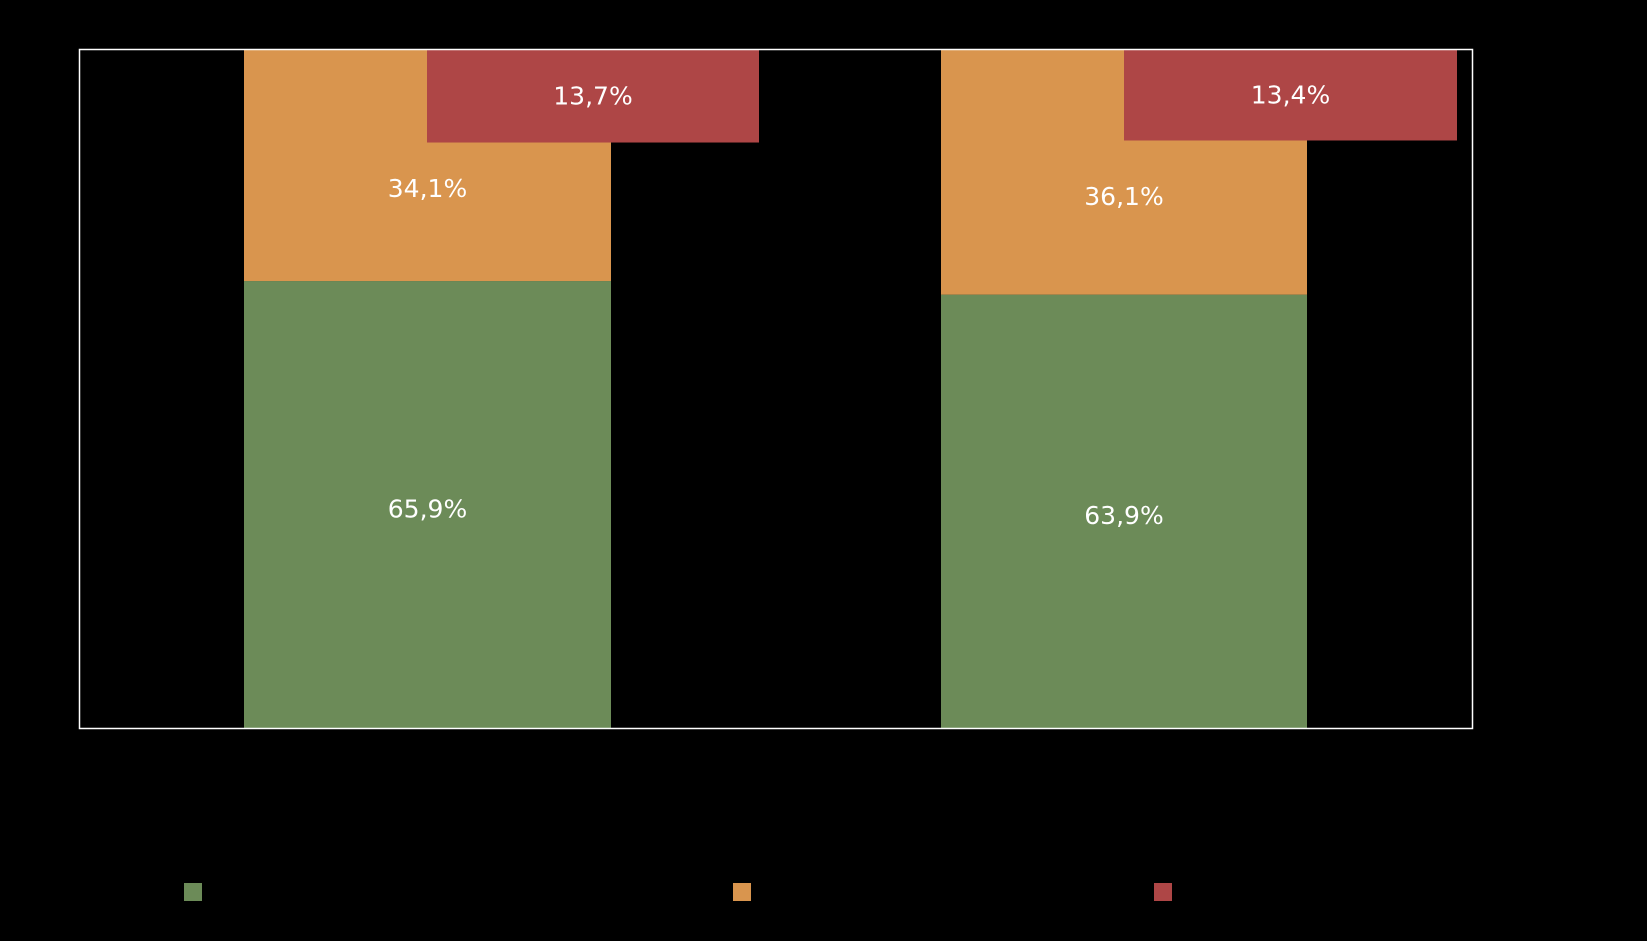 This screenshot has width=1647, height=941. What do you see at coordinates (742, 892) in the screenshot?
I see `legend-swatch-orange` at bounding box center [742, 892].